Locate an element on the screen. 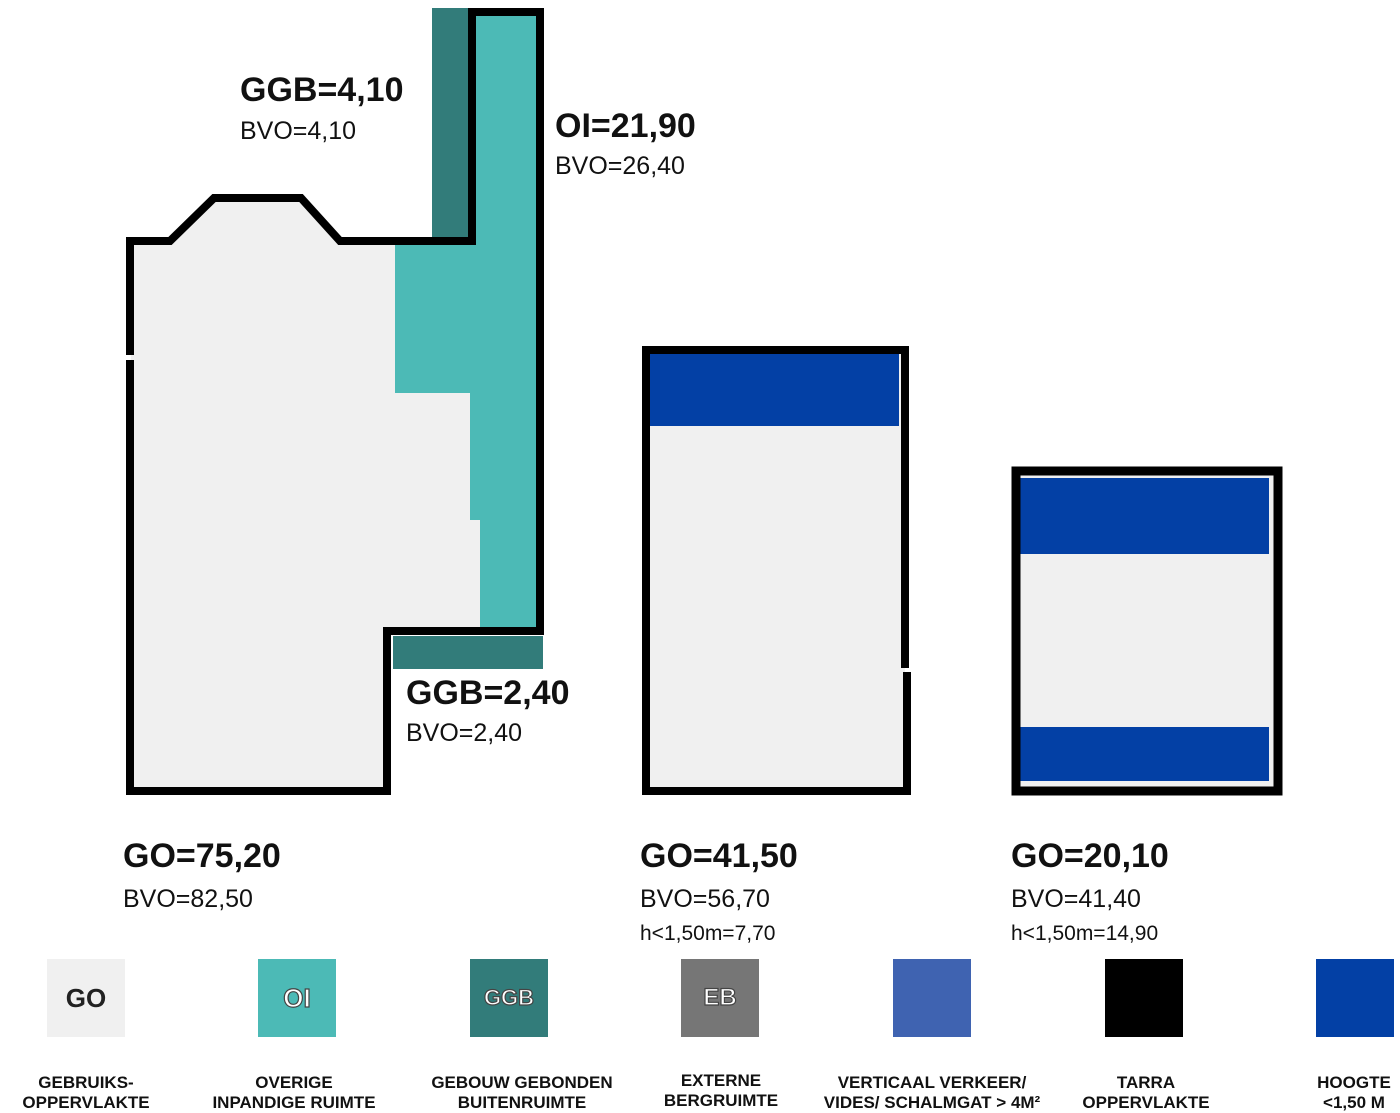 Image resolution: width=1400 pixels, height=1113 pixels. legend-label-go: GEBRUIKS- OPPERVLAKTE is located at coordinates (103, 1093).